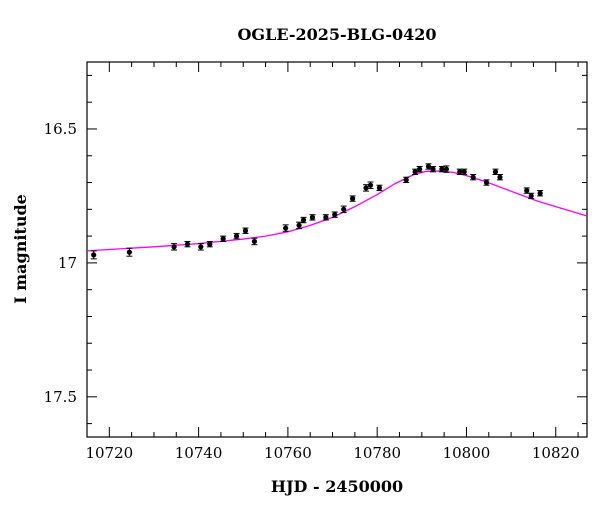 This screenshot has height=512, width=600. I want to click on x-tick-label: 10720, so click(109, 453).